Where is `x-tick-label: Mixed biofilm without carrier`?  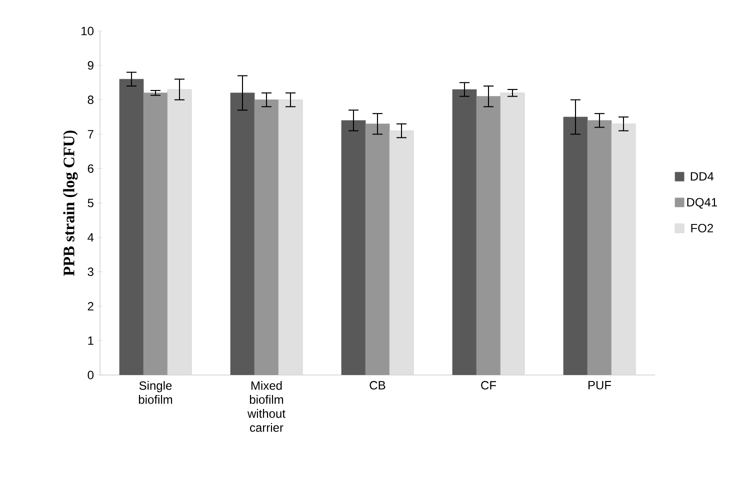 x-tick-label: Mixed biofilm without carrier is located at coordinates (266, 406).